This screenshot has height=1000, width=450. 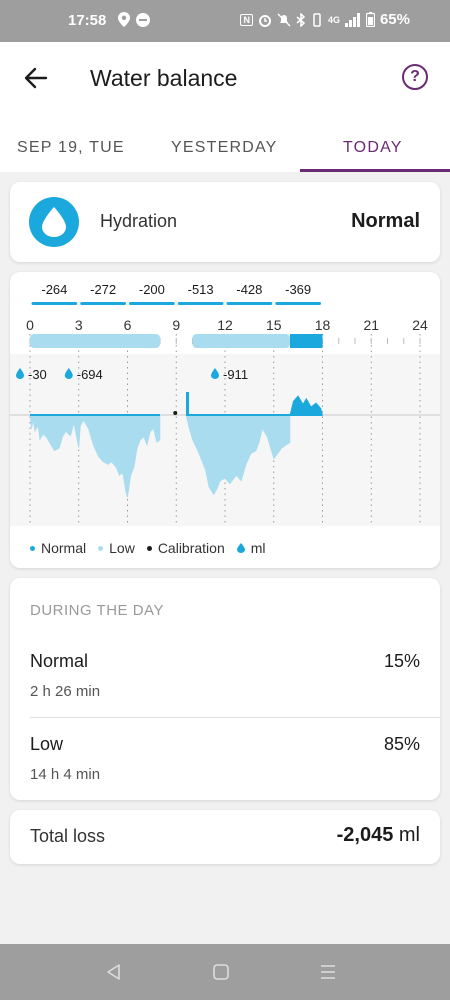 I want to click on section-title: DURING THE DAY, so click(x=97, y=610).